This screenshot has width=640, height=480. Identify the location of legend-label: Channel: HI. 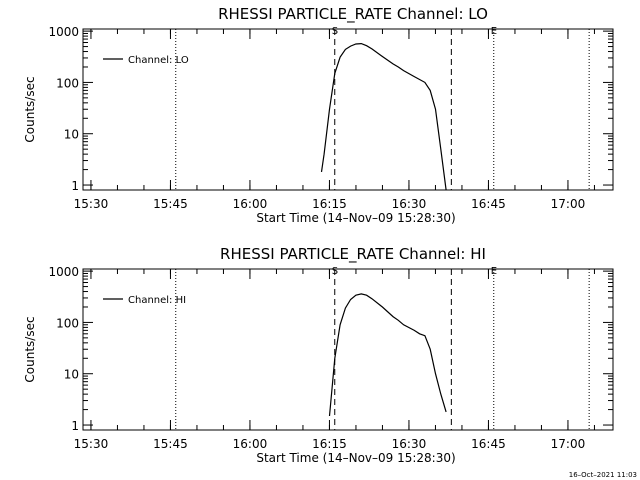
(157, 300).